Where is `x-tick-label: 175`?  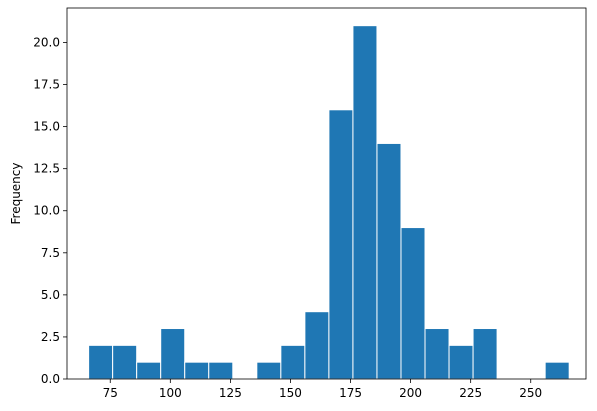
x-tick-label: 175 is located at coordinates (350, 393).